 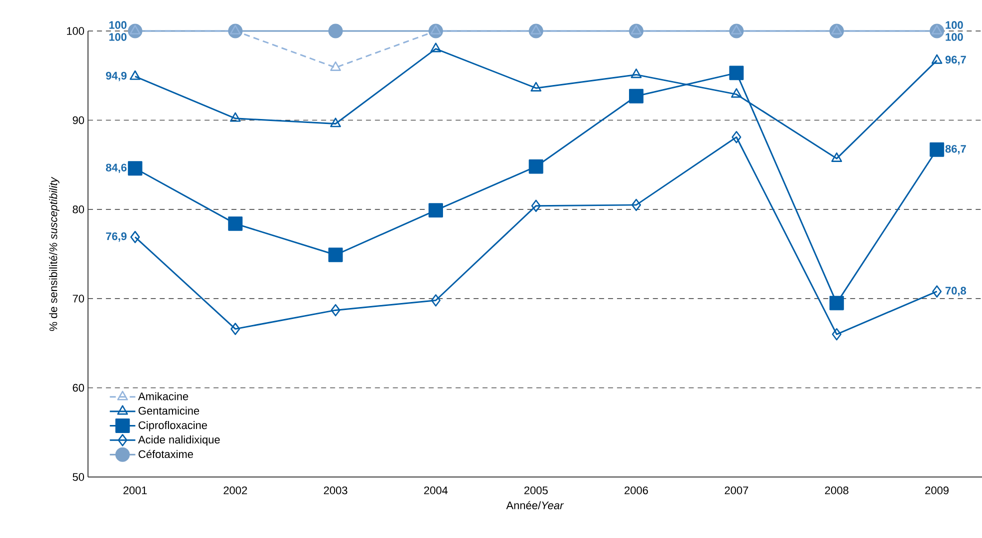 What do you see at coordinates (956, 291) in the screenshot?
I see `data-label: 70,8` at bounding box center [956, 291].